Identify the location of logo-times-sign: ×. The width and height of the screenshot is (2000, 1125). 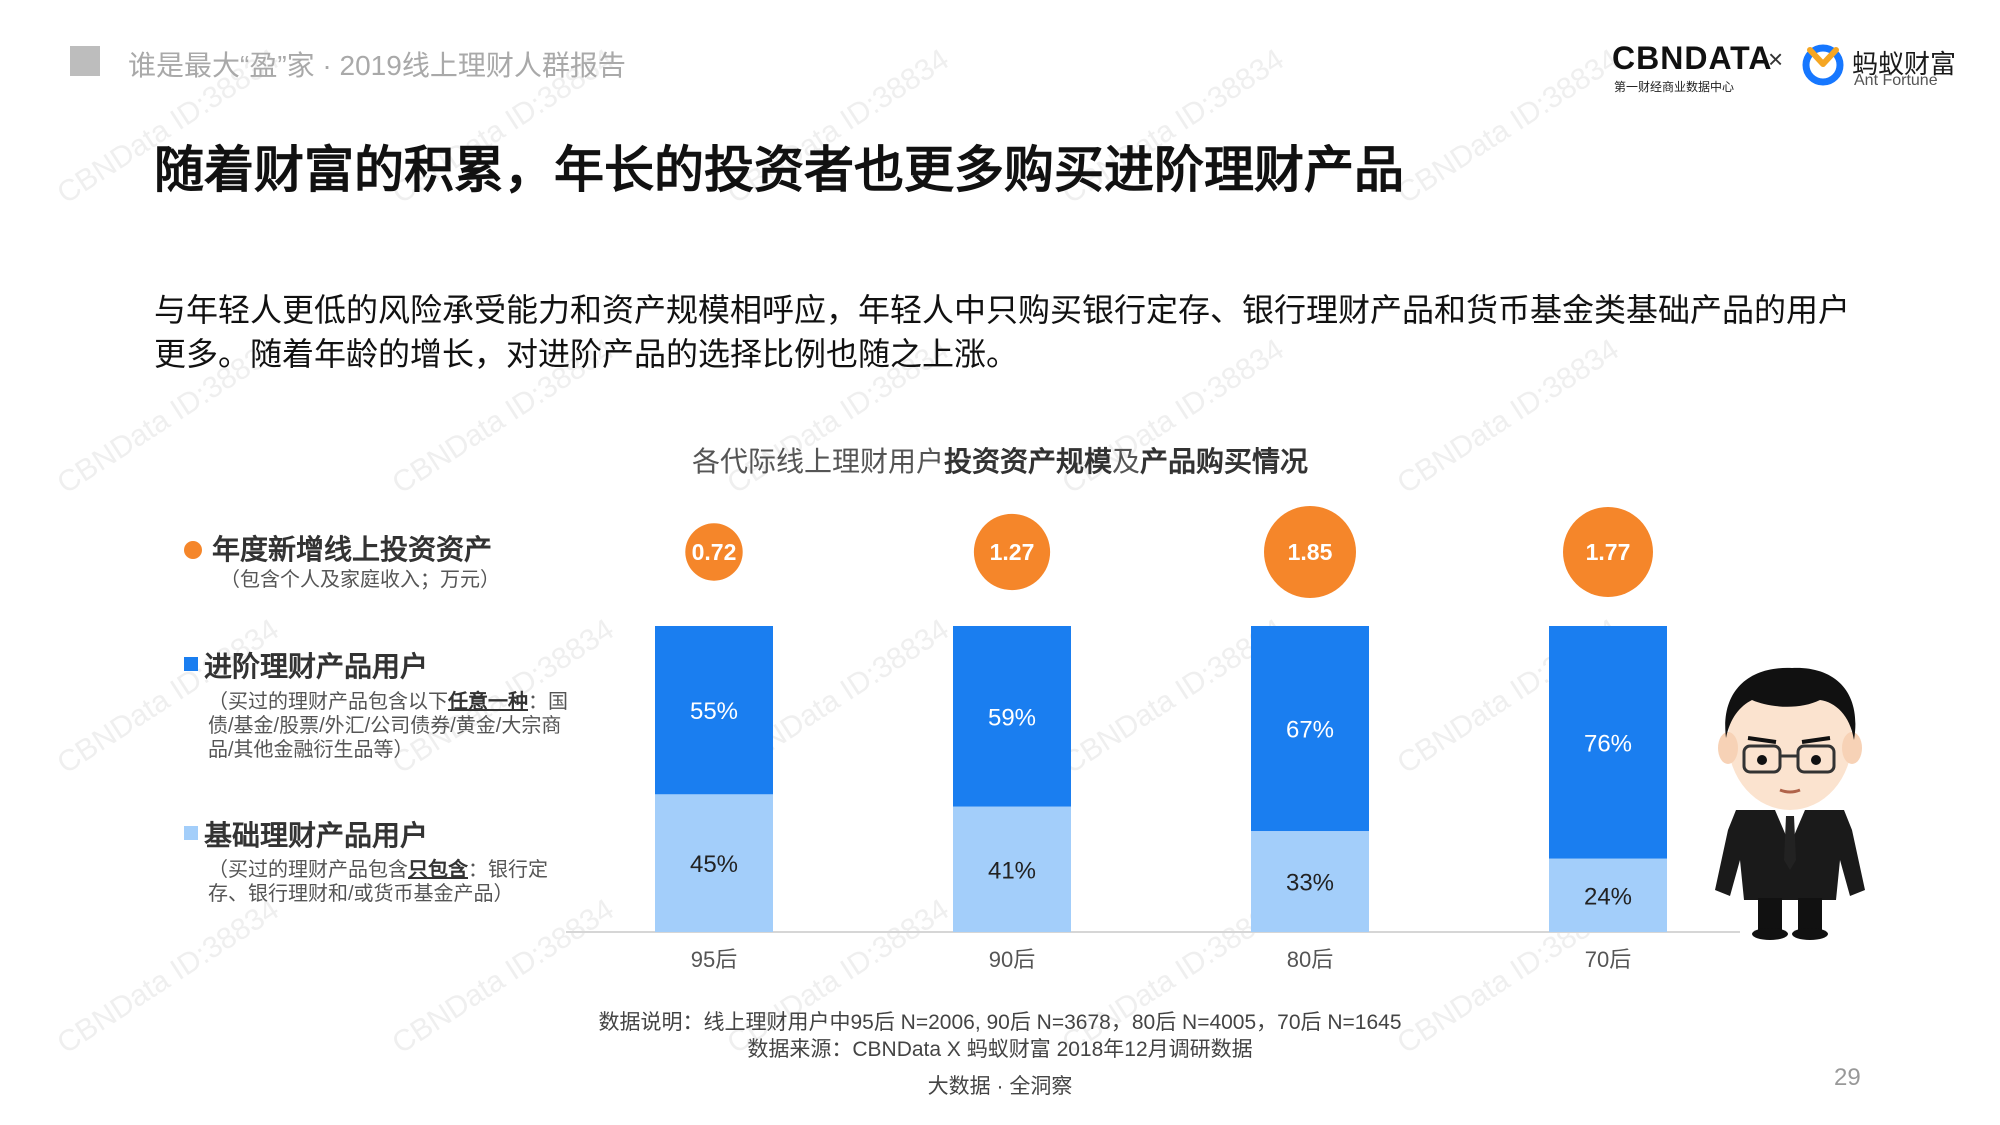
(1776, 59).